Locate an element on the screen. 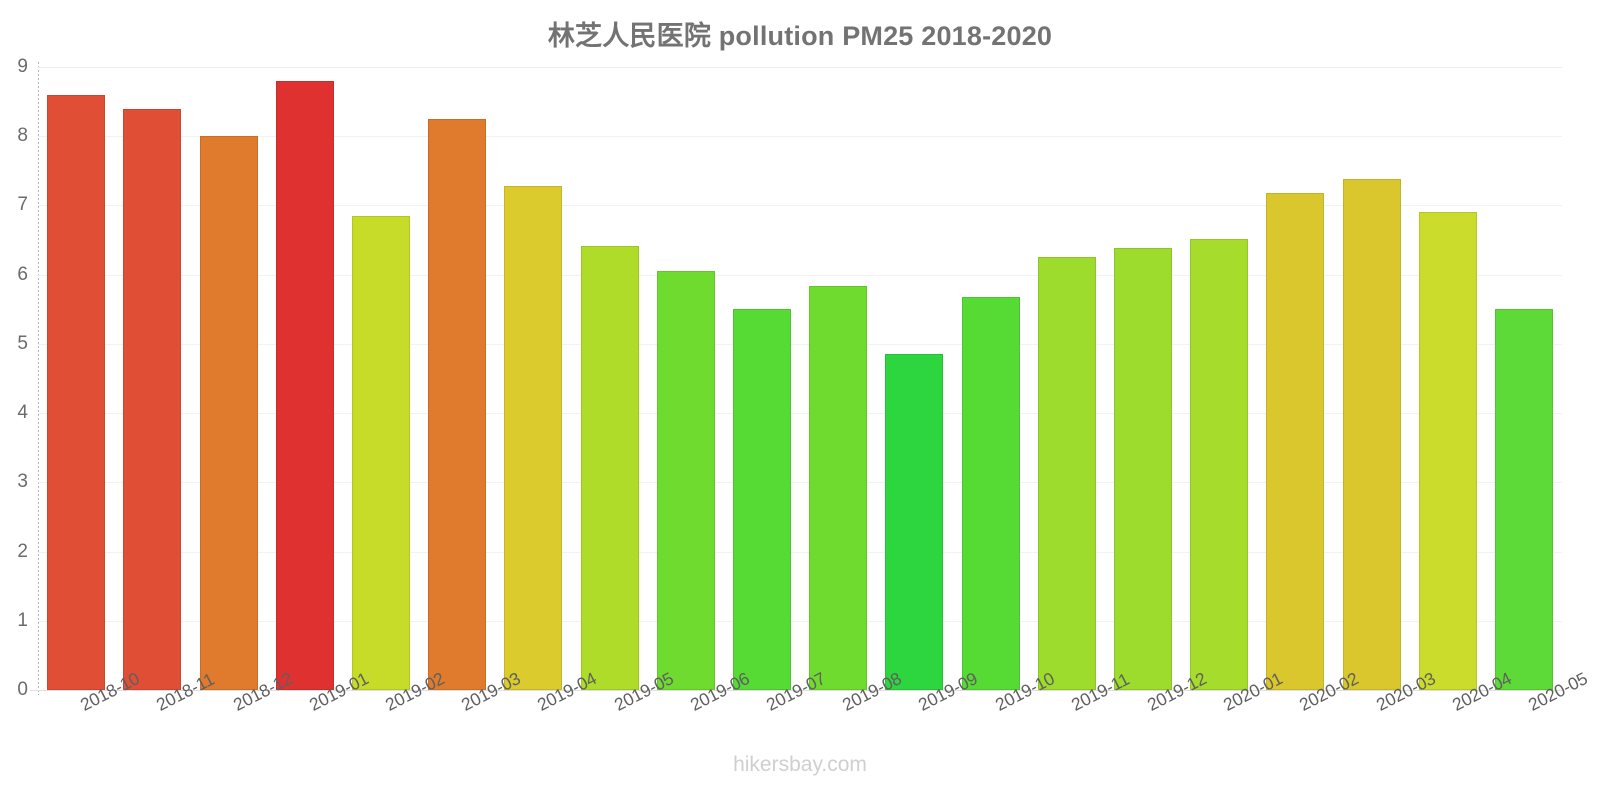  y-axis-line is located at coordinates (38, 378).